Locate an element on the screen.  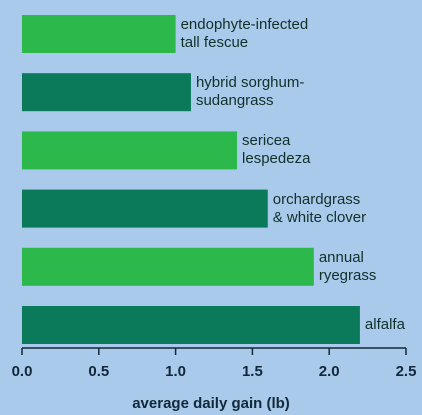
x-tick-label: 1.0 is located at coordinates (175, 371).